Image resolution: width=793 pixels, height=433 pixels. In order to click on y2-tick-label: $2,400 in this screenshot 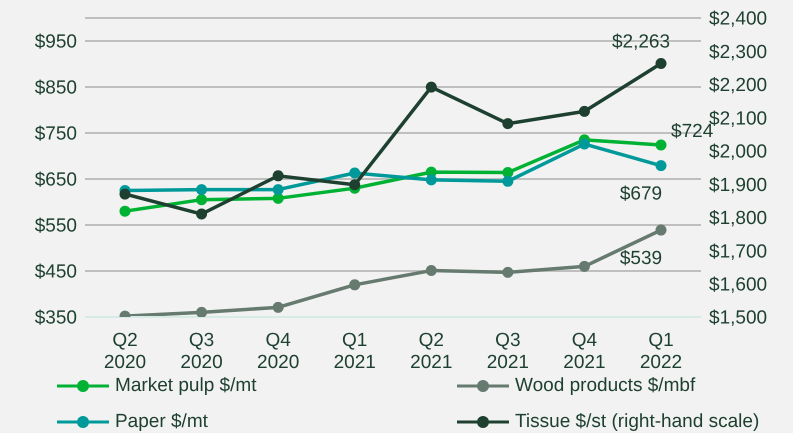, I will do `click(738, 19)`.